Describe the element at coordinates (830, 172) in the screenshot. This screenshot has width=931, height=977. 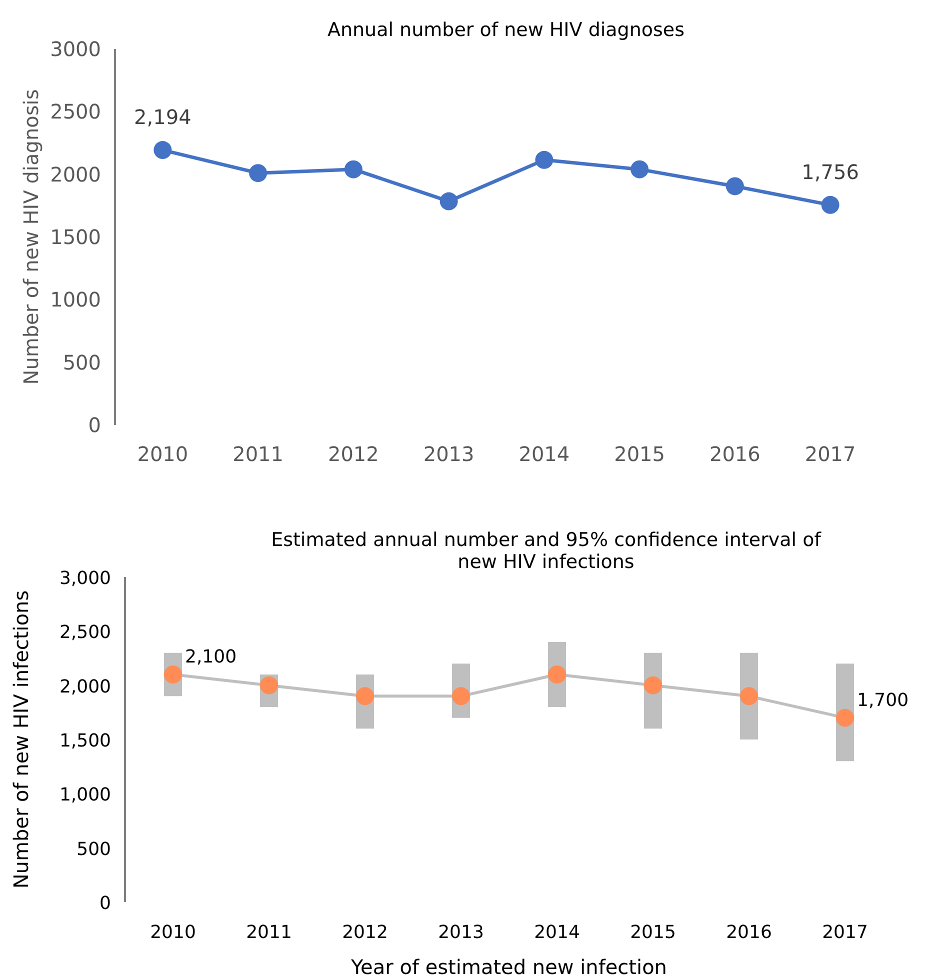
I see `data-label: 1,756` at that location.